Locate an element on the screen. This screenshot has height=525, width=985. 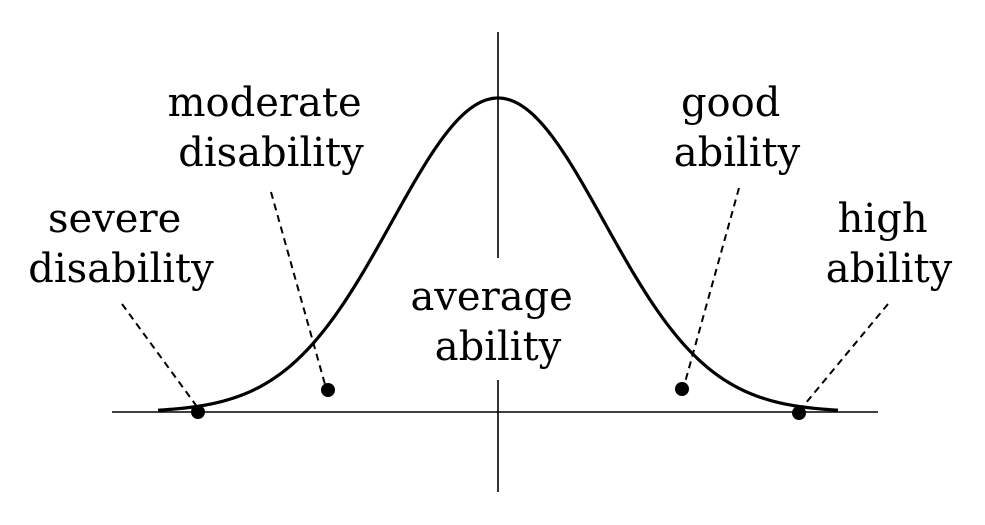
label-good-line2: ability is located at coordinates (737, 153).